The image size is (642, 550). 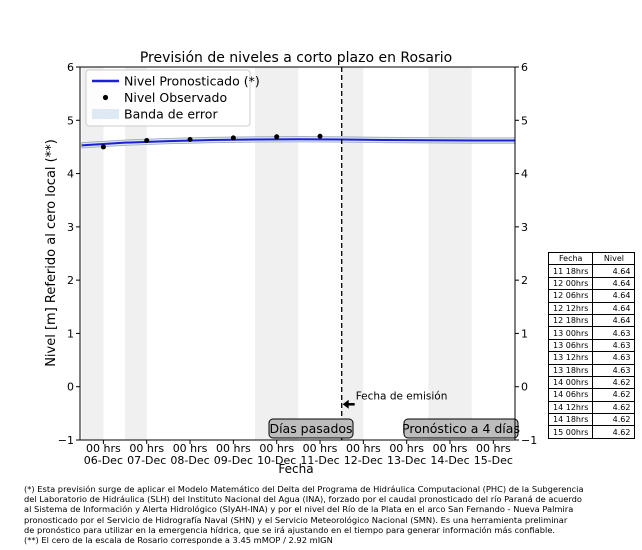 I want to click on y-tick-label: 6, so click(x=70, y=67).